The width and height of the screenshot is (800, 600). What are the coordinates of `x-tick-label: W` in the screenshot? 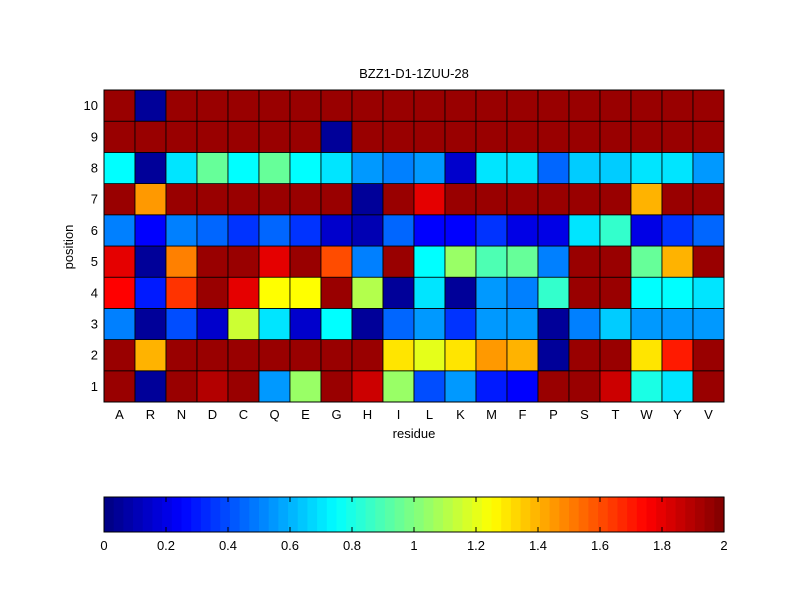 It's located at (646, 414).